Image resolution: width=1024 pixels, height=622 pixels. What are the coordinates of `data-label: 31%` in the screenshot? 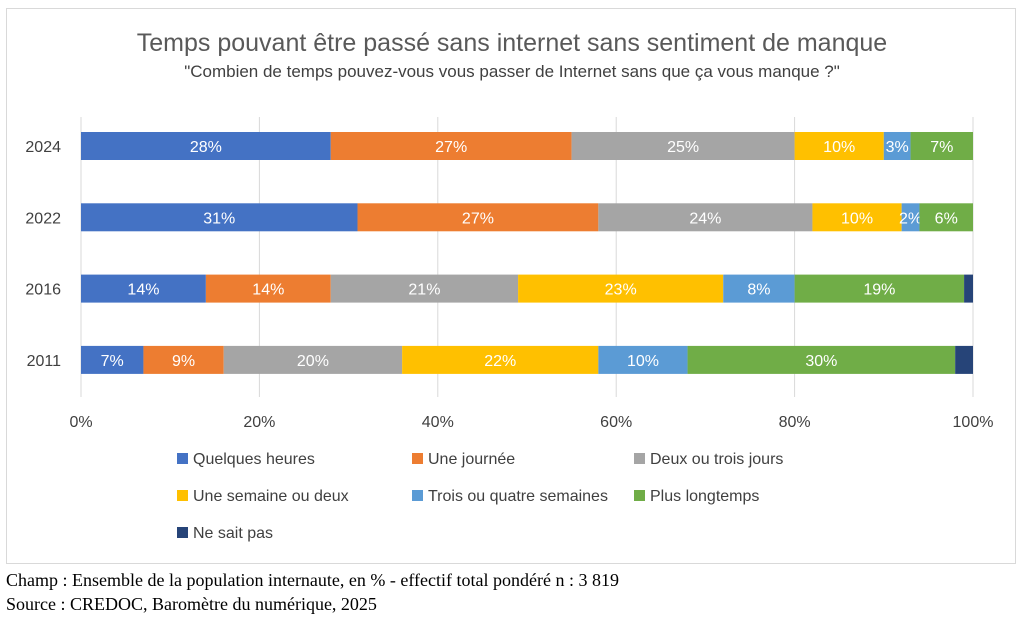 It's located at (219, 218).